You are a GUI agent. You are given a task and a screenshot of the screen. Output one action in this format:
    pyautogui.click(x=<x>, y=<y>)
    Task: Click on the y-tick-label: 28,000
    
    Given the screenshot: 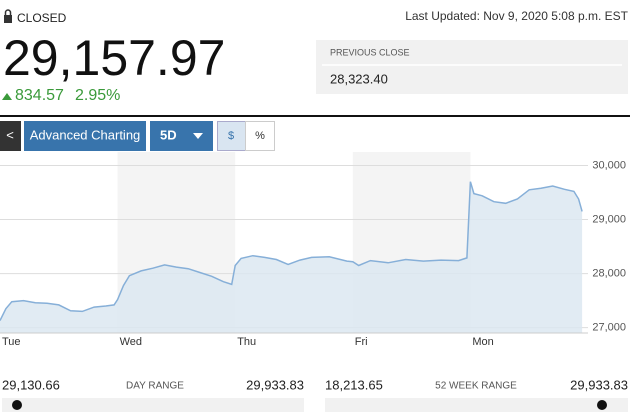 What is the action you would take?
    pyautogui.click(x=609, y=273)
    